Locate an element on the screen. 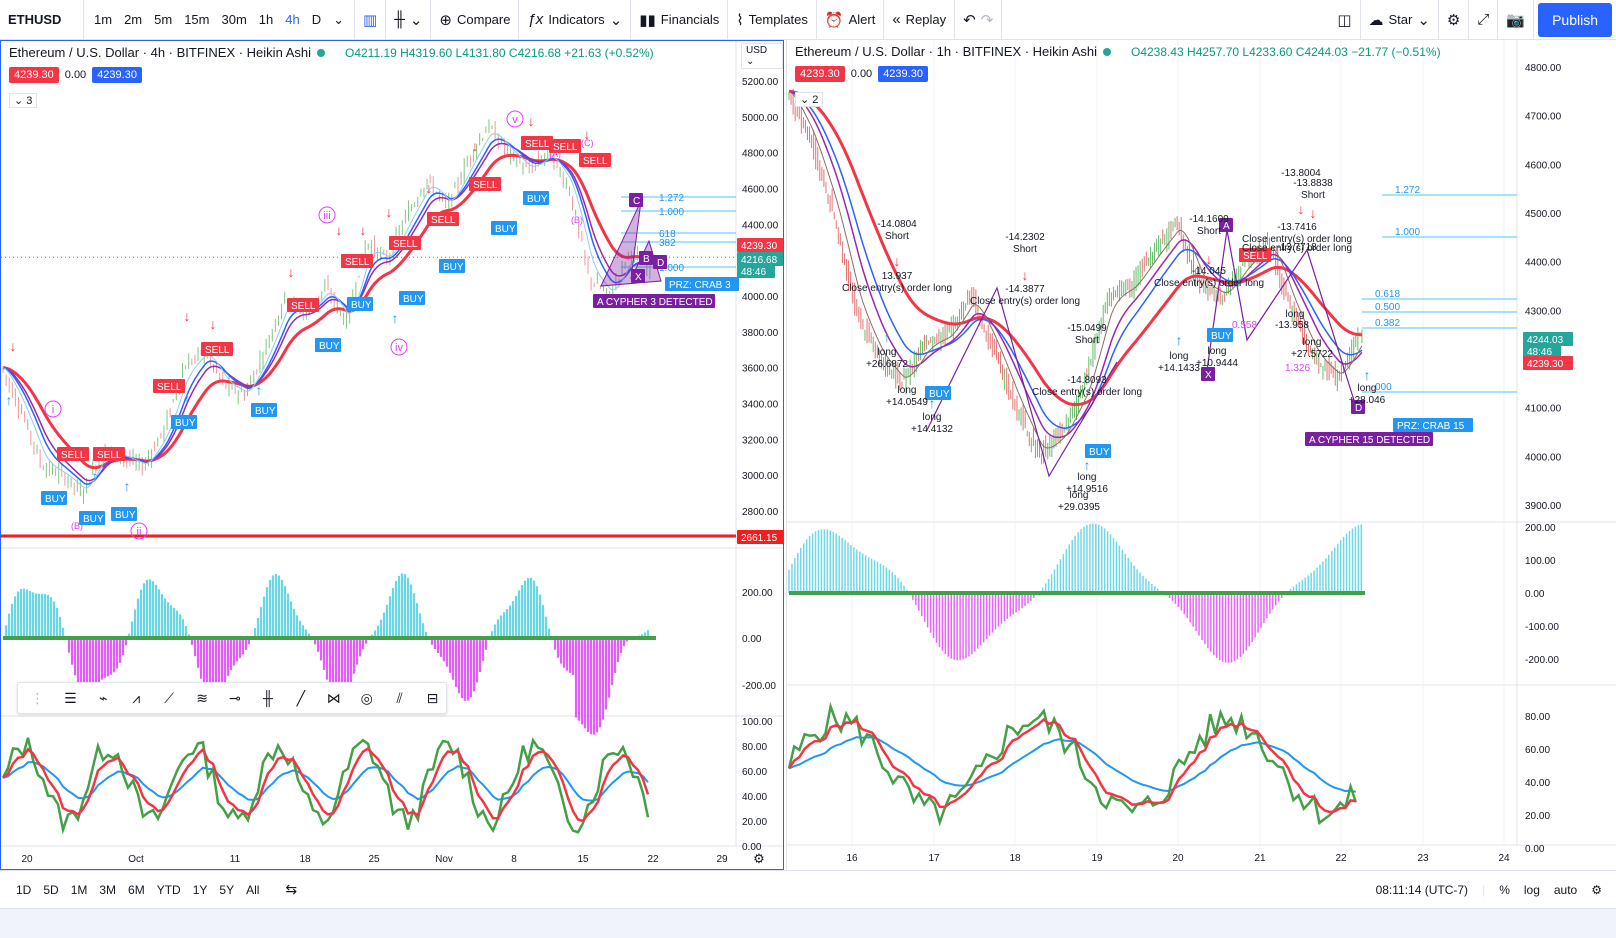 This screenshot has width=1616, height=938. osc-tick-label: 0.00 is located at coordinates (1535, 594).